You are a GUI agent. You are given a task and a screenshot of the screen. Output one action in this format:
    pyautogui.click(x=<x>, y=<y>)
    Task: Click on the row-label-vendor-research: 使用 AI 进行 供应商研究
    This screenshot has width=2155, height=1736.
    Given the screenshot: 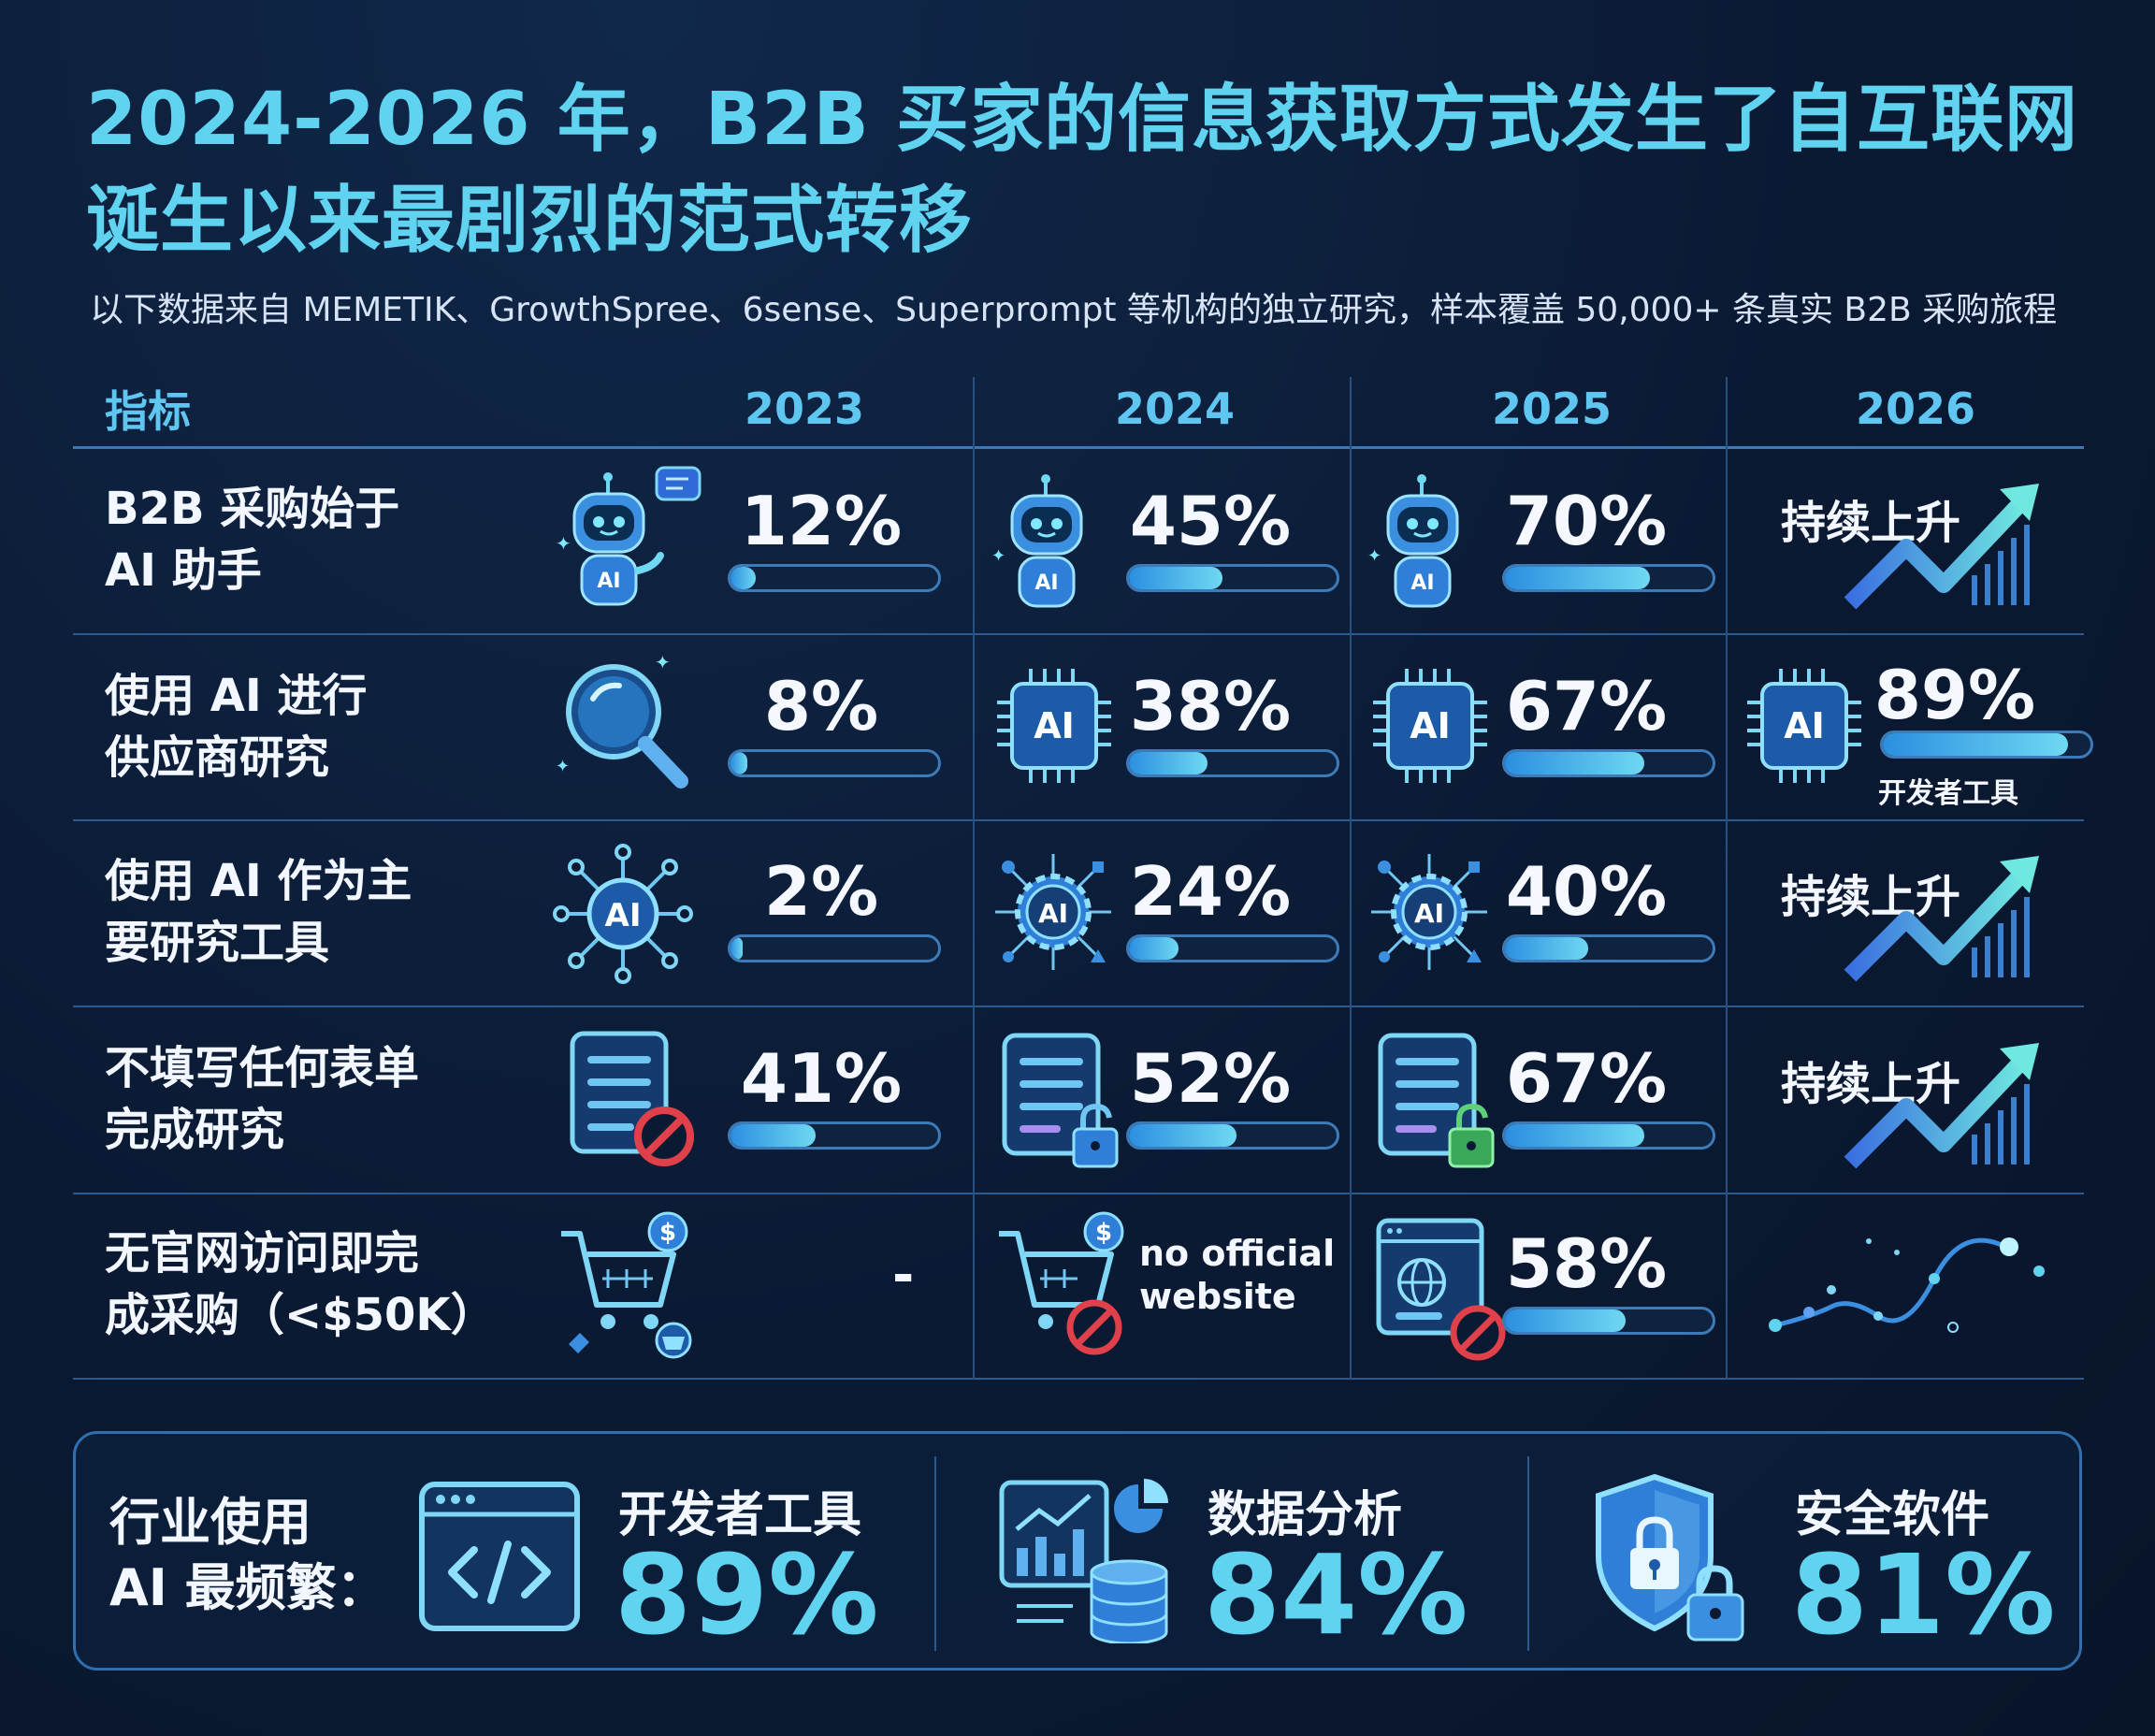 What is the action you would take?
    pyautogui.click(x=236, y=726)
    